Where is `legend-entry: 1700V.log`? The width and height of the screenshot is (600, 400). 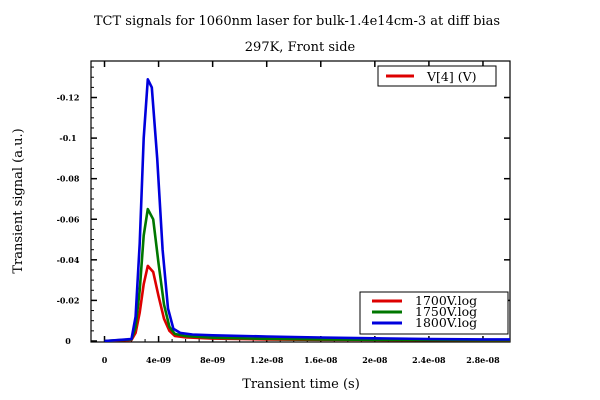 legend-entry: 1700V.log is located at coordinates (446, 300).